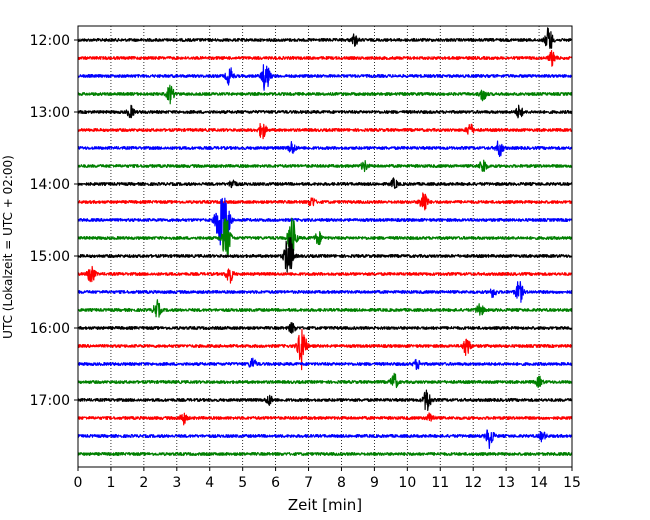 This screenshot has width=650, height=520. I want to click on y-tick-label: 16:00, so click(50, 329).